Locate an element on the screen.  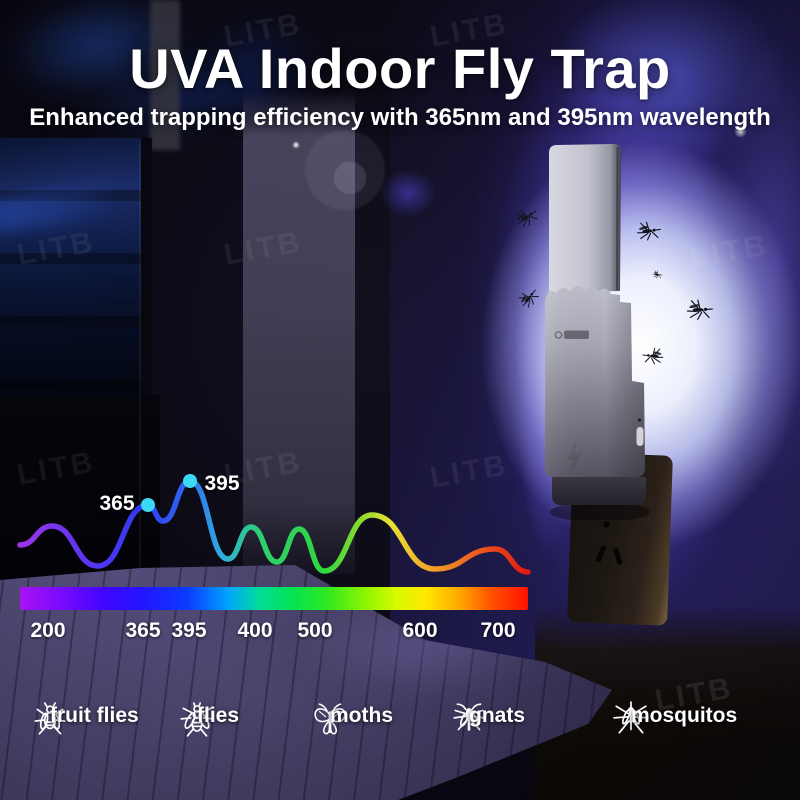
window is located at coordinates (76, 269).